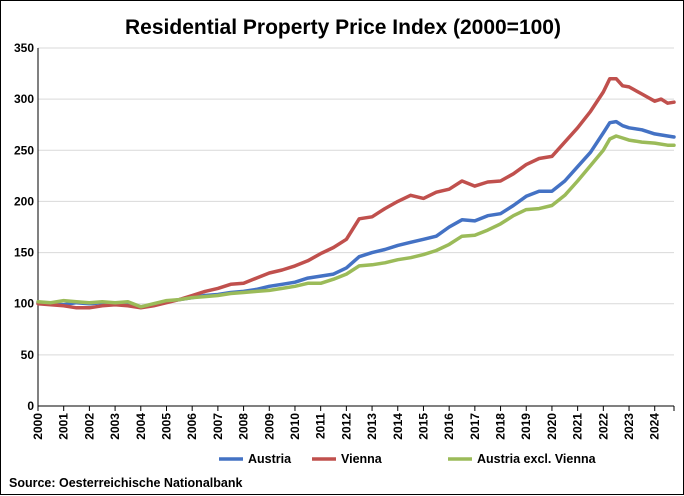  I want to click on x-tick-label: 2016, so click(449, 426).